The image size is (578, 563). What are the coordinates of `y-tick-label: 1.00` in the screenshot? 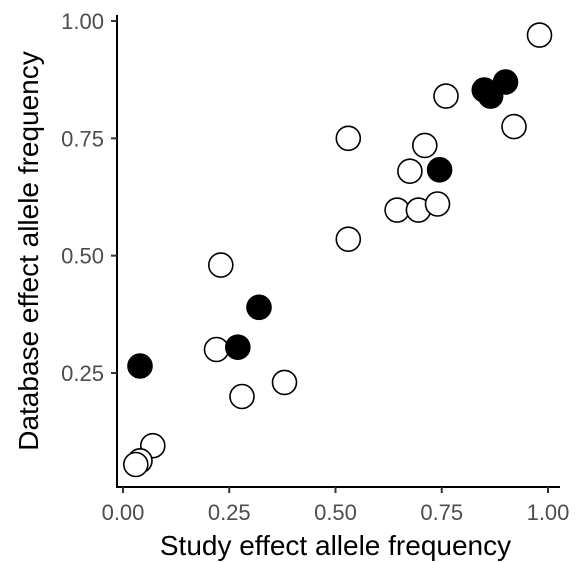 It's located at (82, 21).